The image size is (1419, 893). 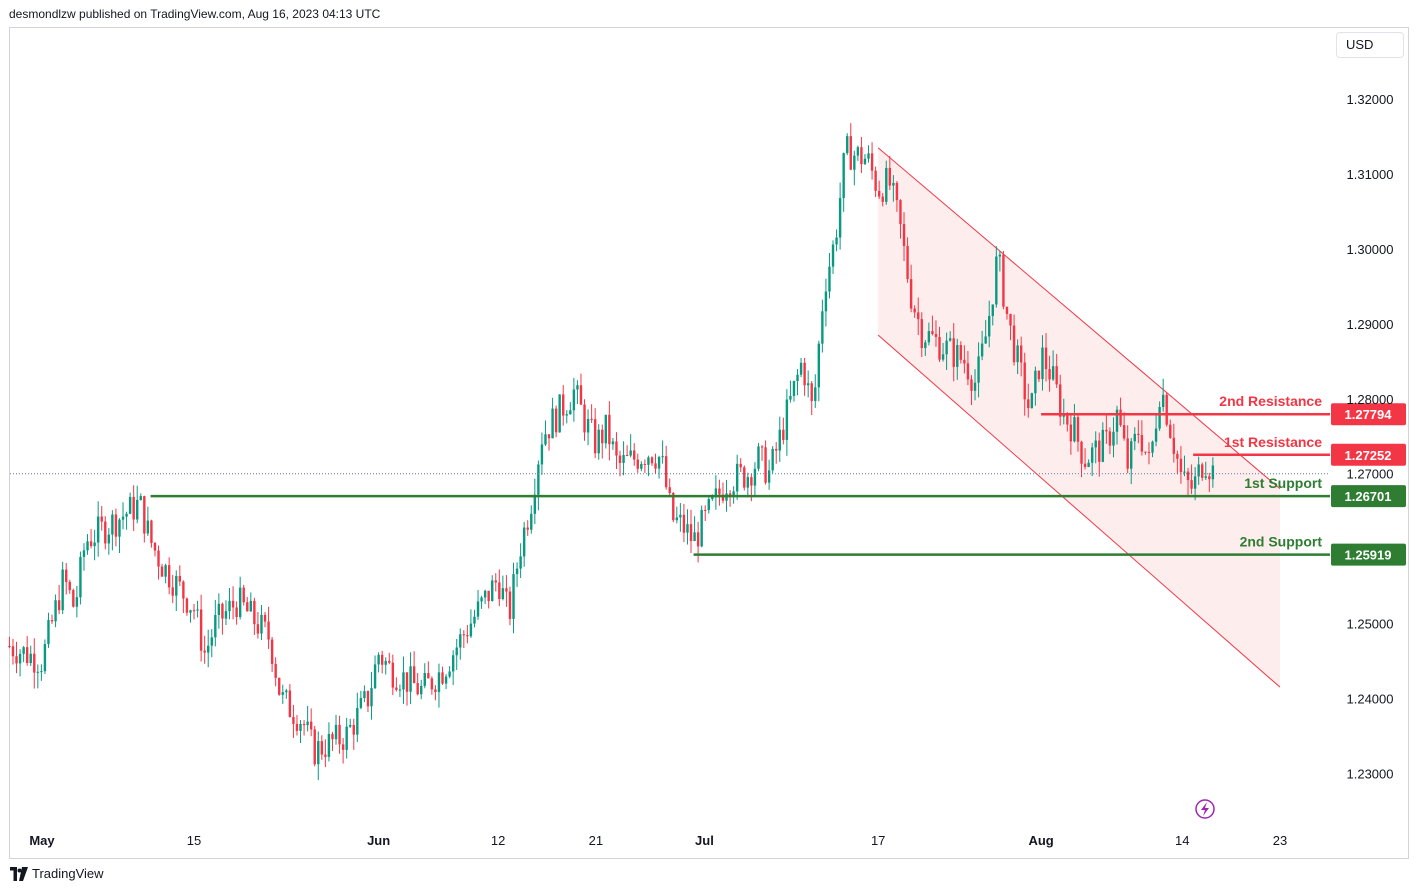 I want to click on x-tick-label: 17, so click(x=878, y=840).